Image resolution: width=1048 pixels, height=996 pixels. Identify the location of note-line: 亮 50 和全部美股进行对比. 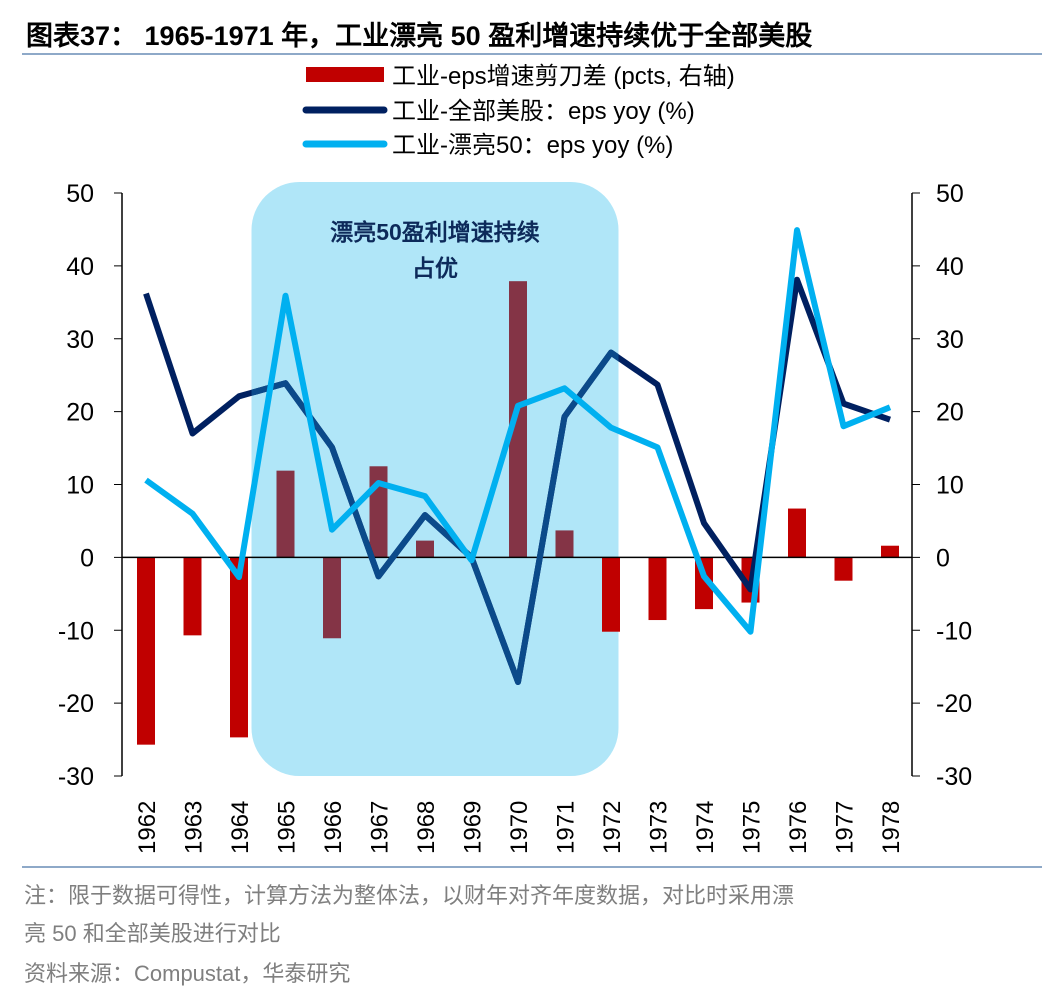
(152, 933).